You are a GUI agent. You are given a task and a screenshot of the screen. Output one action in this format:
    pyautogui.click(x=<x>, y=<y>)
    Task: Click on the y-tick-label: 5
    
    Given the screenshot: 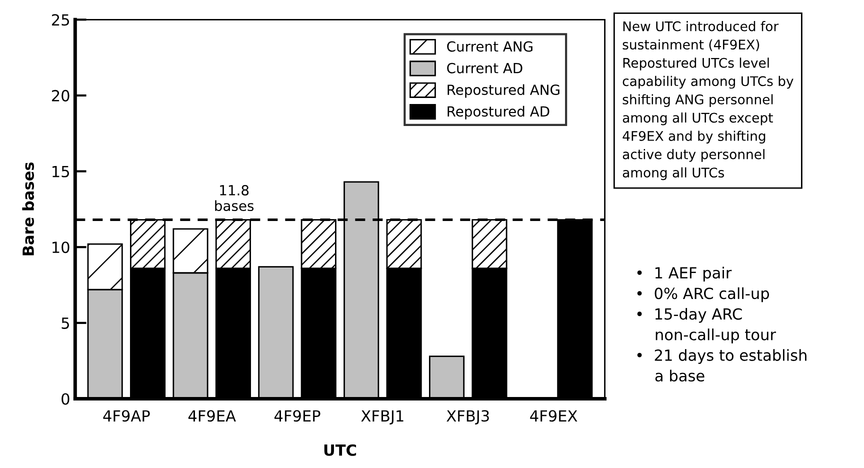 What is the action you would take?
    pyautogui.click(x=65, y=323)
    